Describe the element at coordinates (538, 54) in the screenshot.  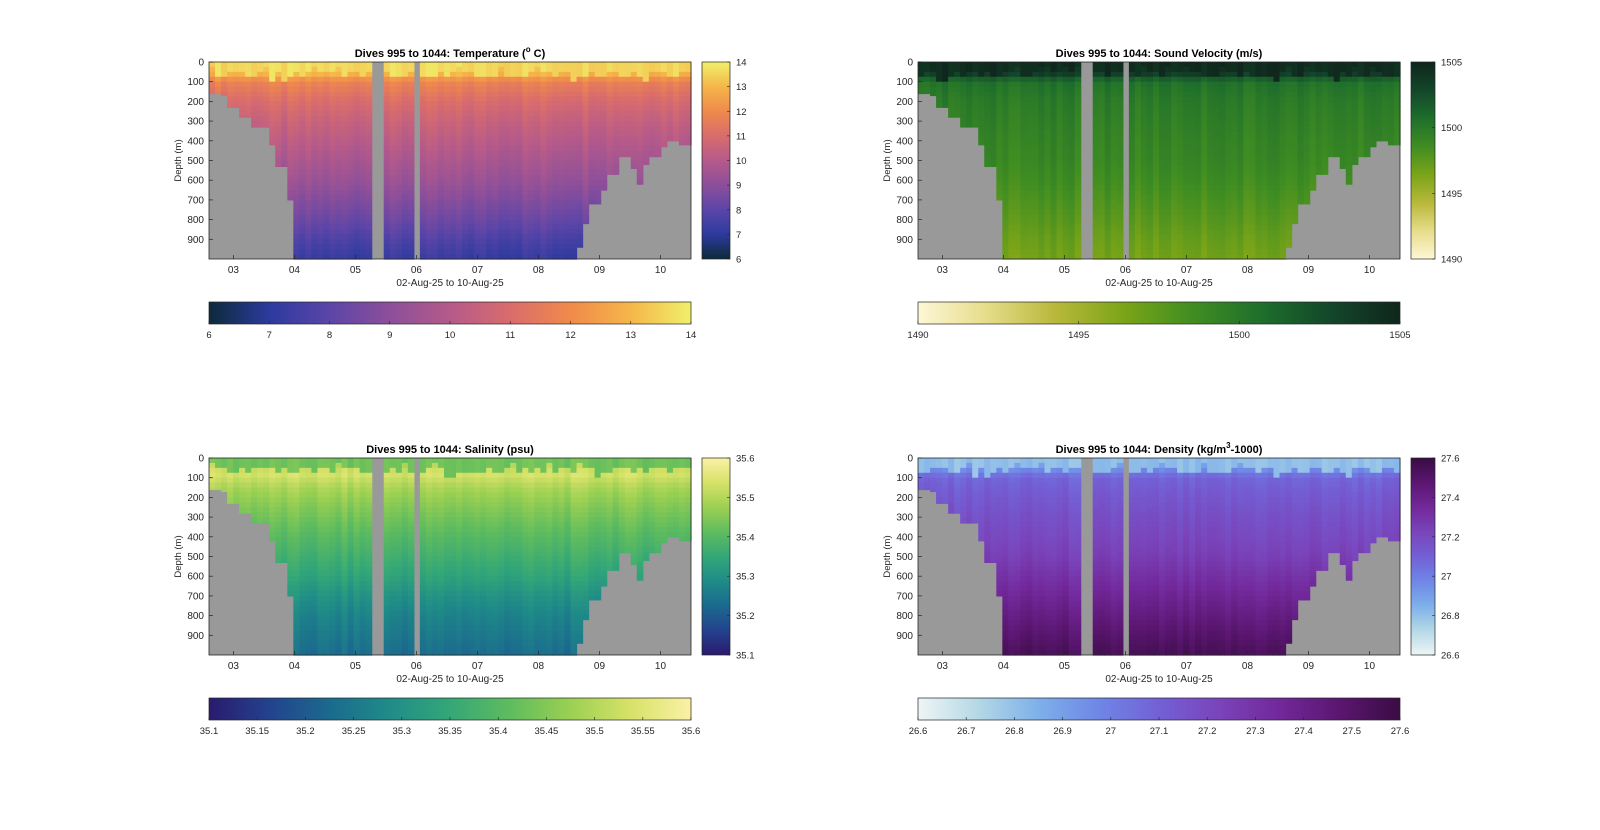
I see `chart-title-suffix: C)` at that location.